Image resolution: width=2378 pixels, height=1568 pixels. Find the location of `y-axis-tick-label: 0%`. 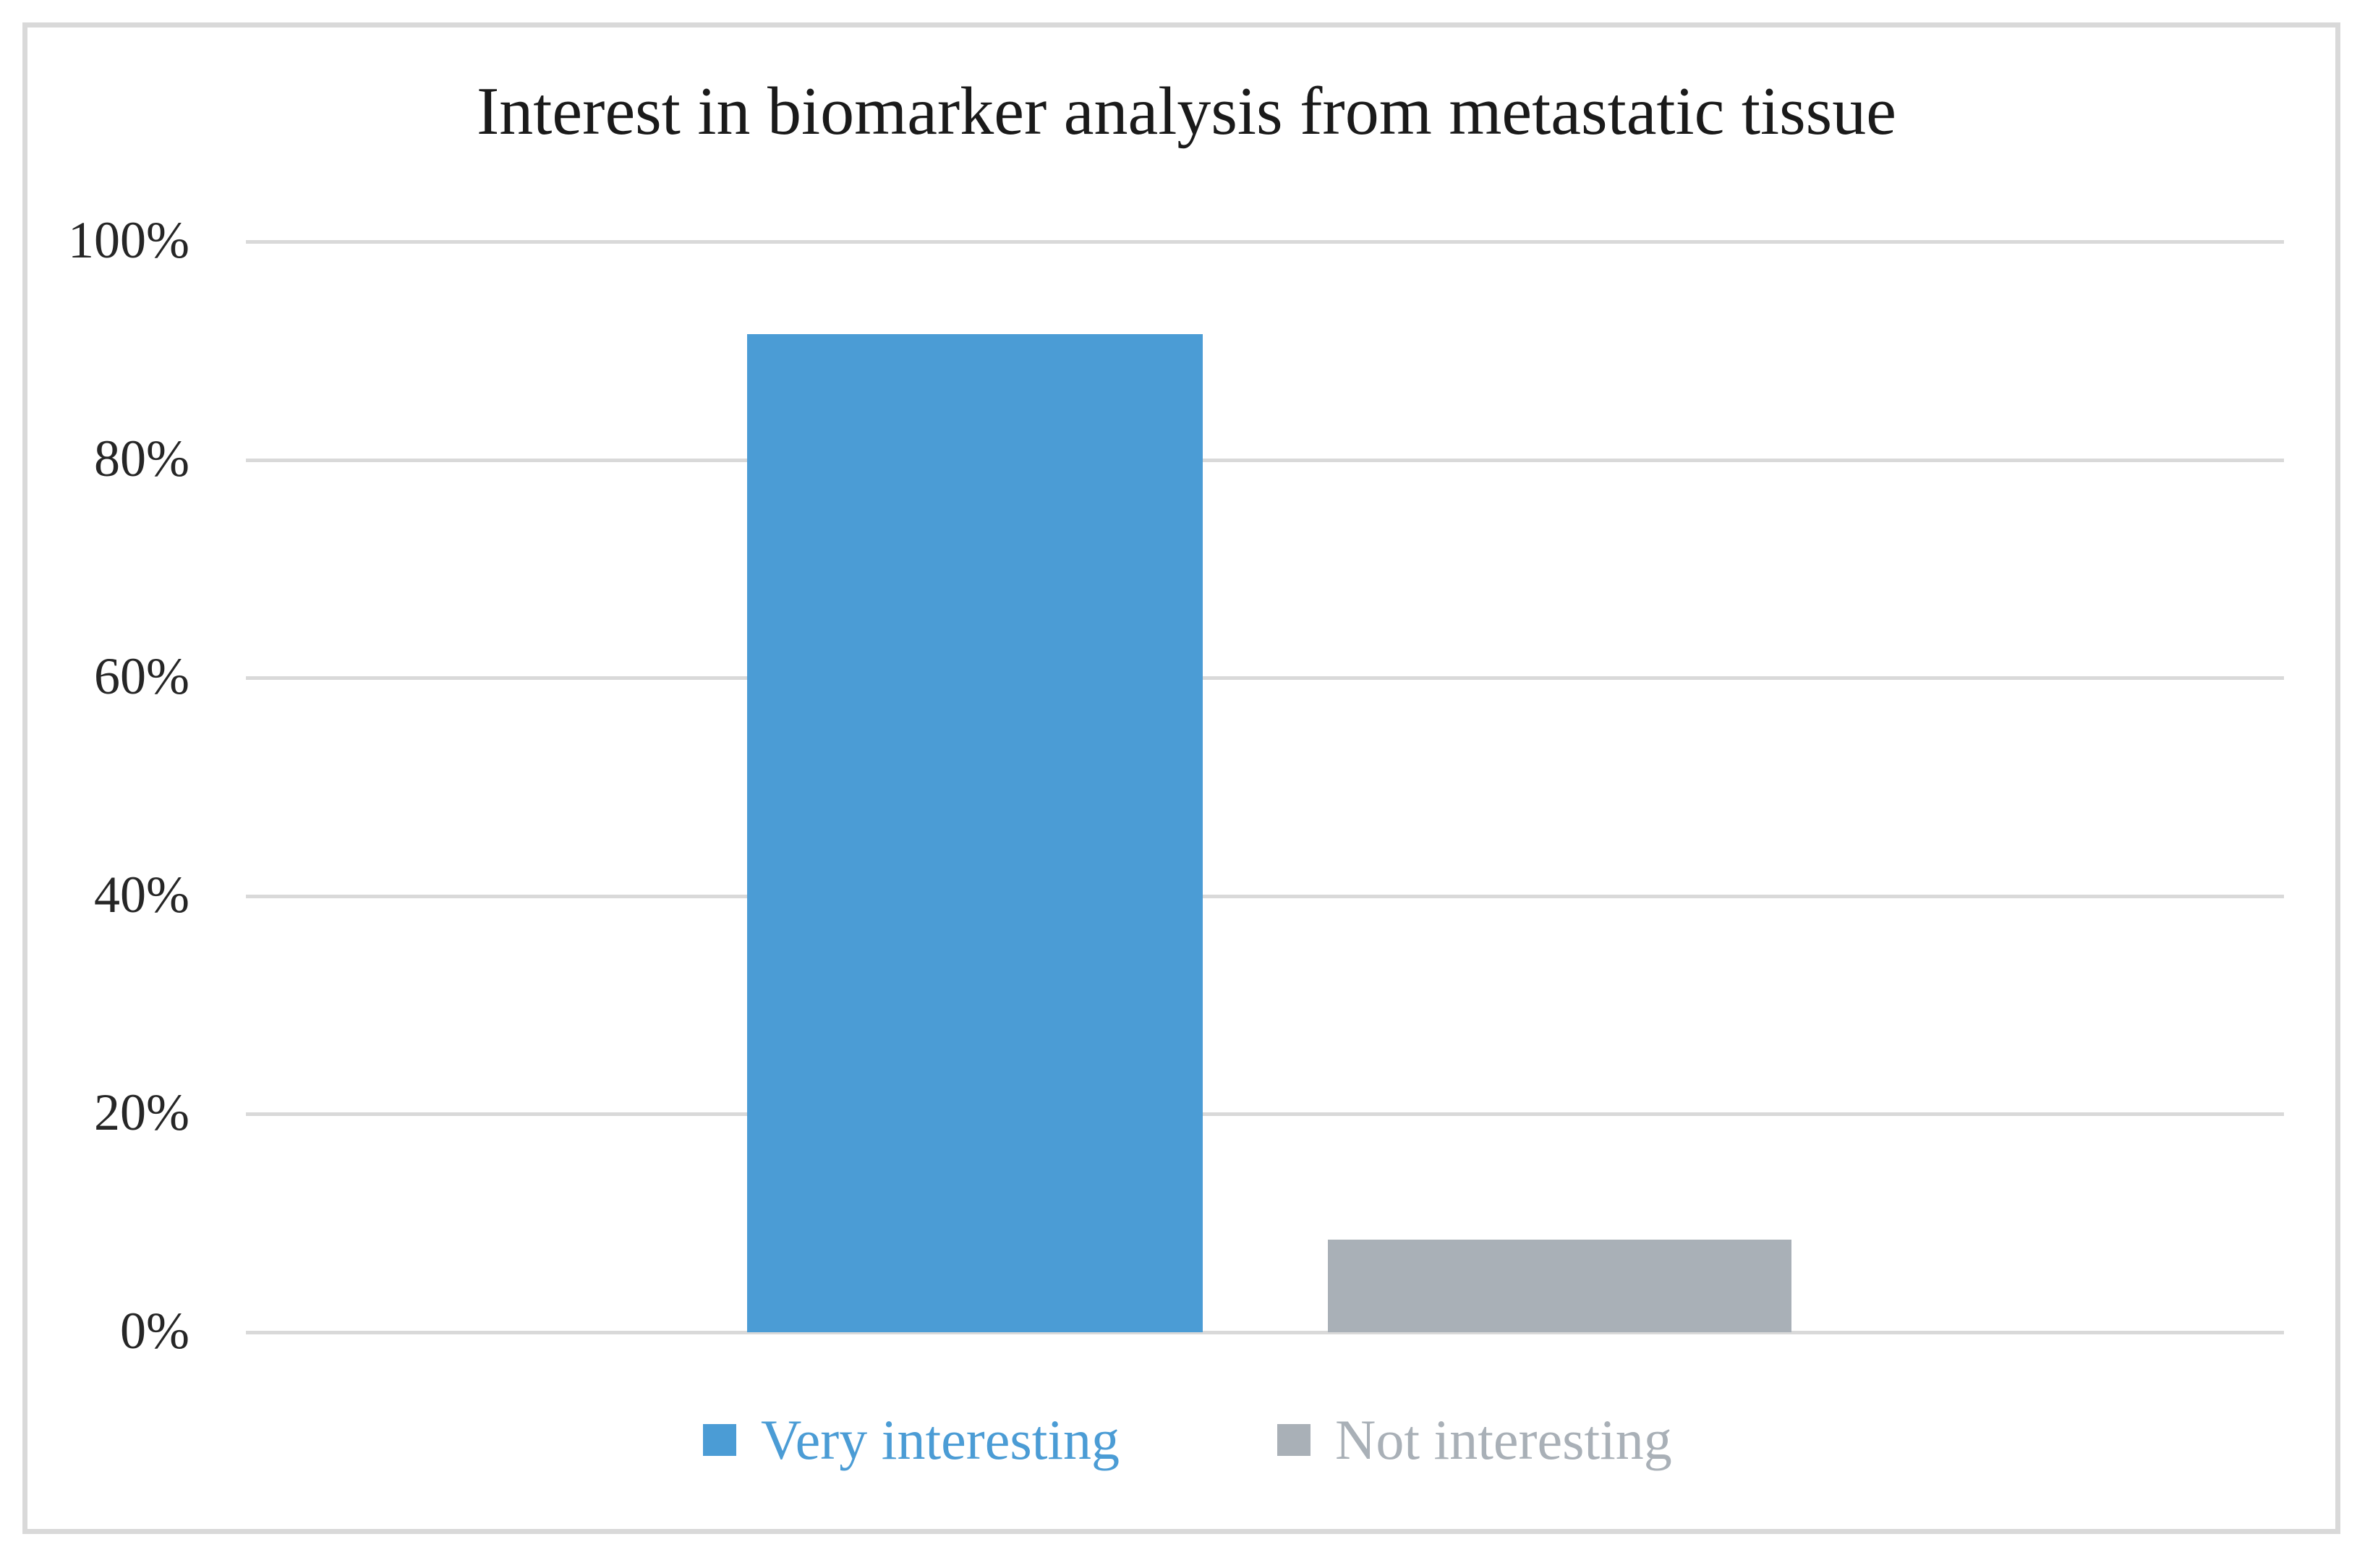

y-axis-tick-label: 0% is located at coordinates (154, 1330).